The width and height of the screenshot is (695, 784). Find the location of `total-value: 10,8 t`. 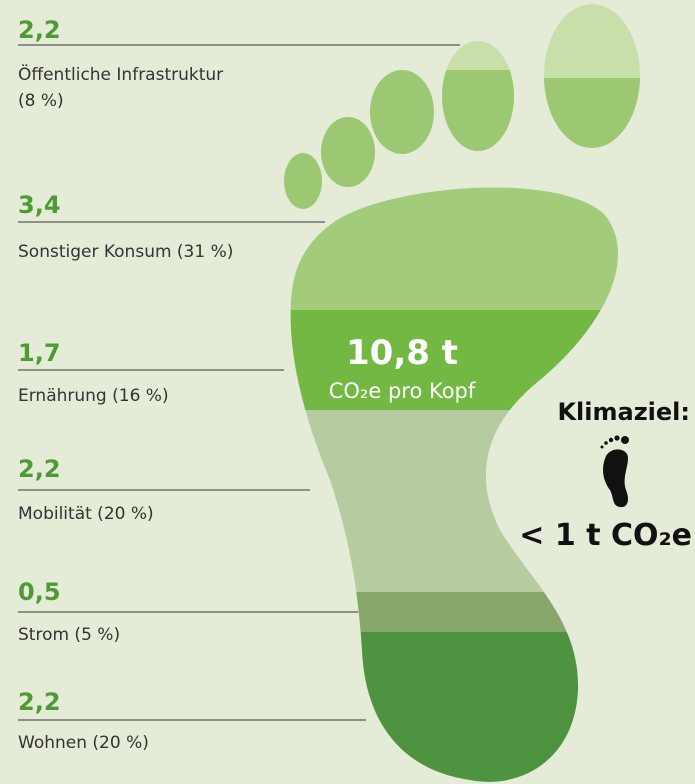

total-value: 10,8 t is located at coordinates (402, 353).